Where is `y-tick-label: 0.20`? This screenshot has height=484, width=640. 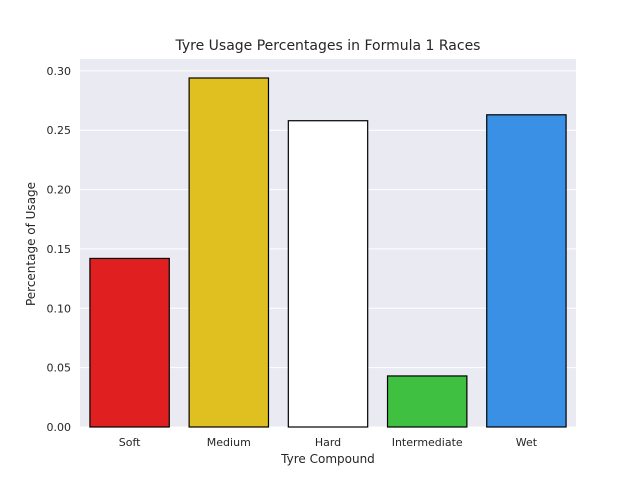
y-tick-label: 0.20 is located at coordinates (59, 190).